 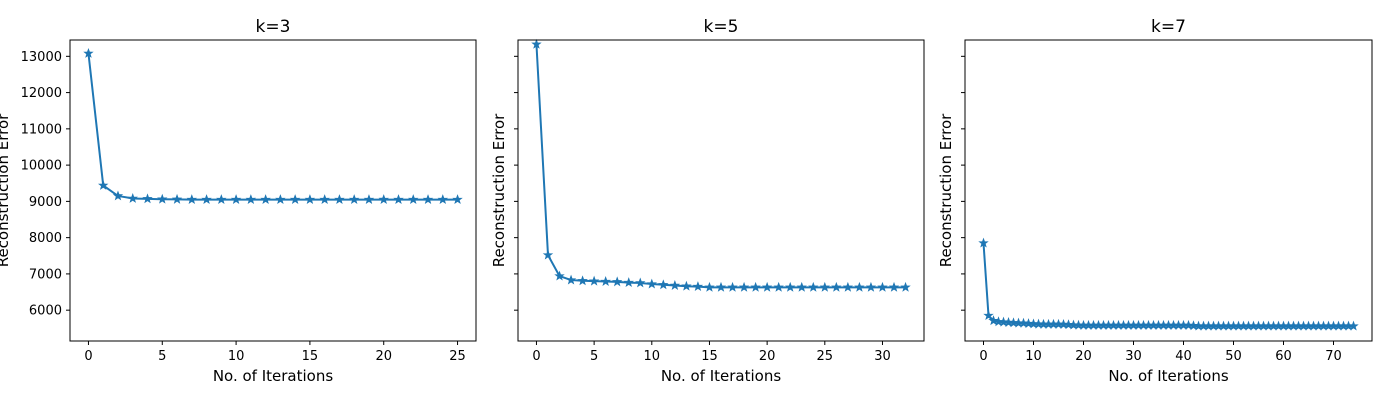 I want to click on chart-title: k=3, so click(x=273, y=27).